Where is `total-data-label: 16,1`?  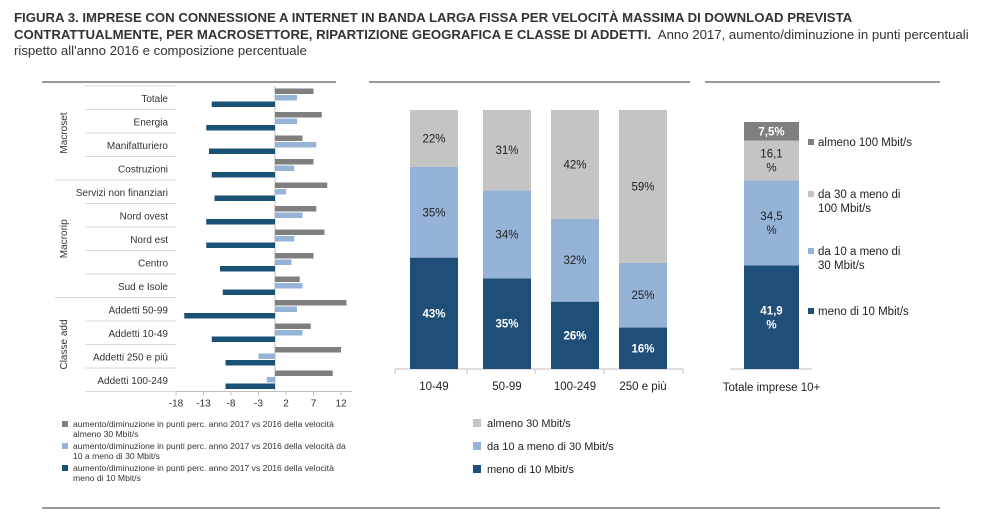
total-data-label: 16,1 is located at coordinates (771, 154).